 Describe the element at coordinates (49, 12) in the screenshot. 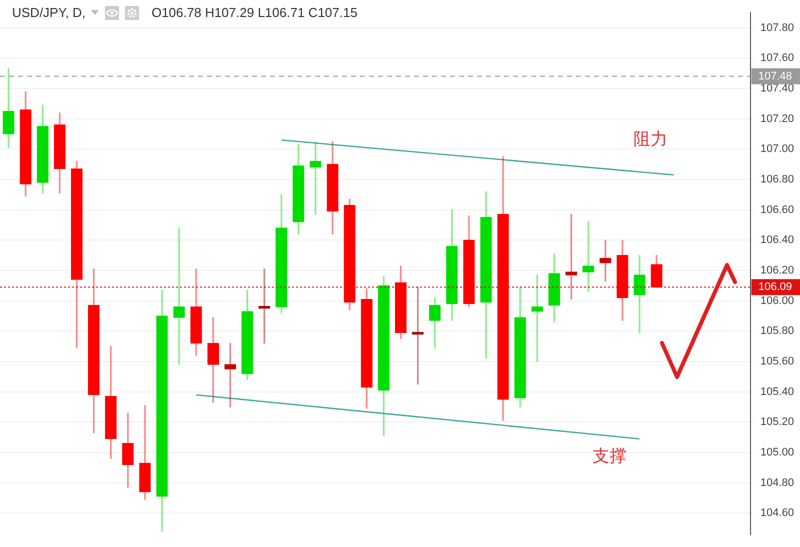

I see `chart-title: USD/JPY, D,` at that location.